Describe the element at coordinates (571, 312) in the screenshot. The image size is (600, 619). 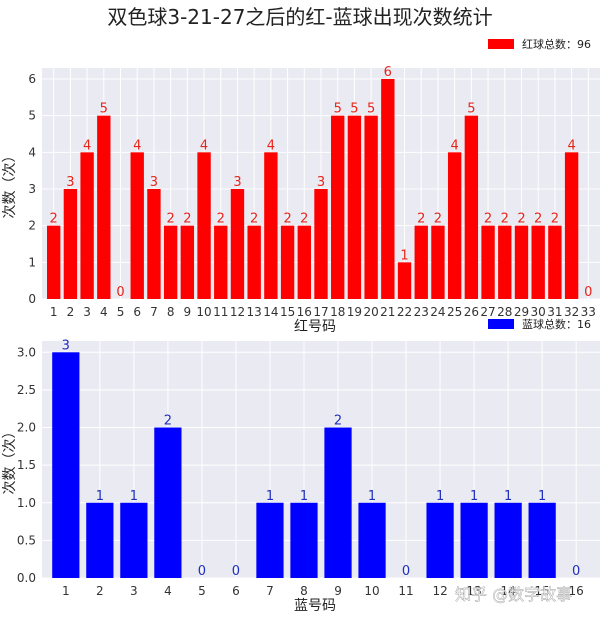
I see `x-tick-label: 32` at that location.